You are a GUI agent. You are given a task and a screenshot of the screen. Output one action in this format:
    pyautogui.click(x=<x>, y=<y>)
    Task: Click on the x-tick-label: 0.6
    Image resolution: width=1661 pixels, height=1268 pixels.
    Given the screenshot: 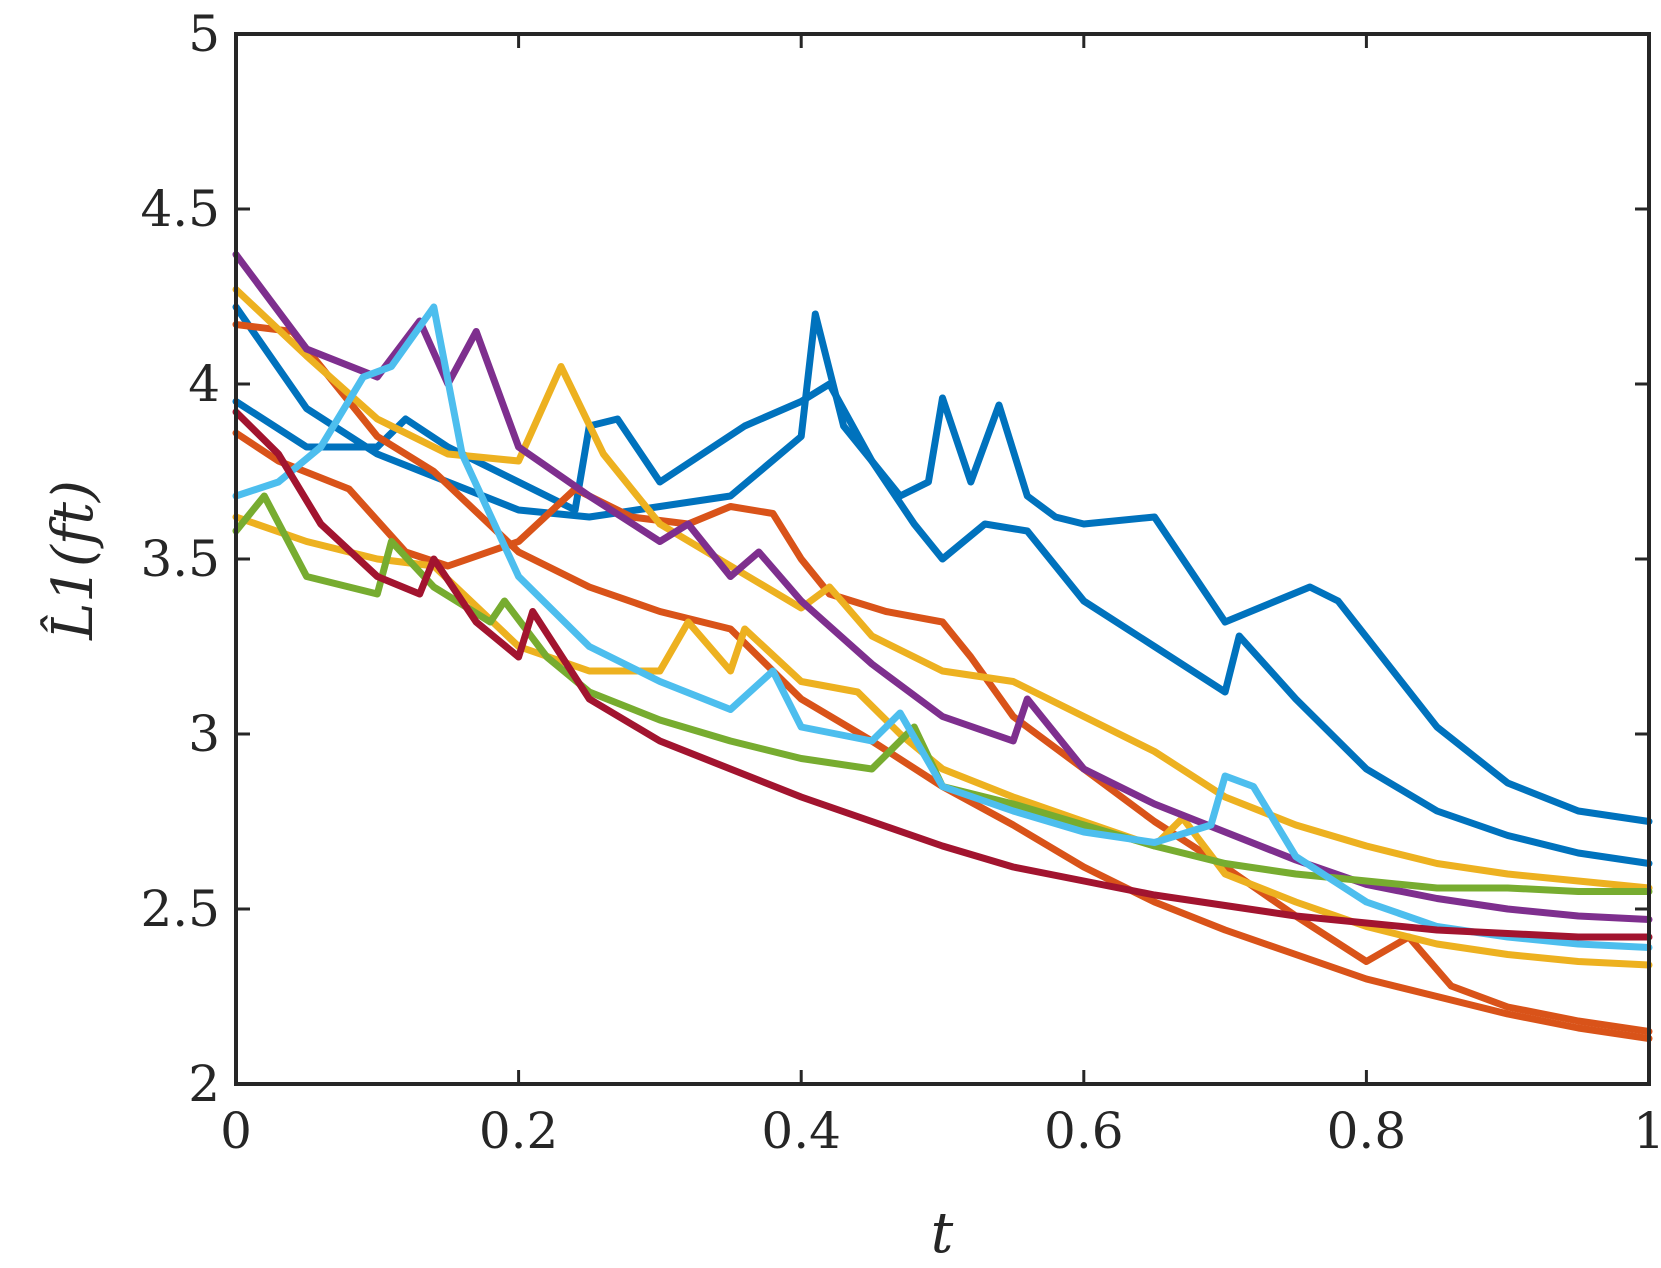 What is the action you would take?
    pyautogui.click(x=1084, y=1131)
    